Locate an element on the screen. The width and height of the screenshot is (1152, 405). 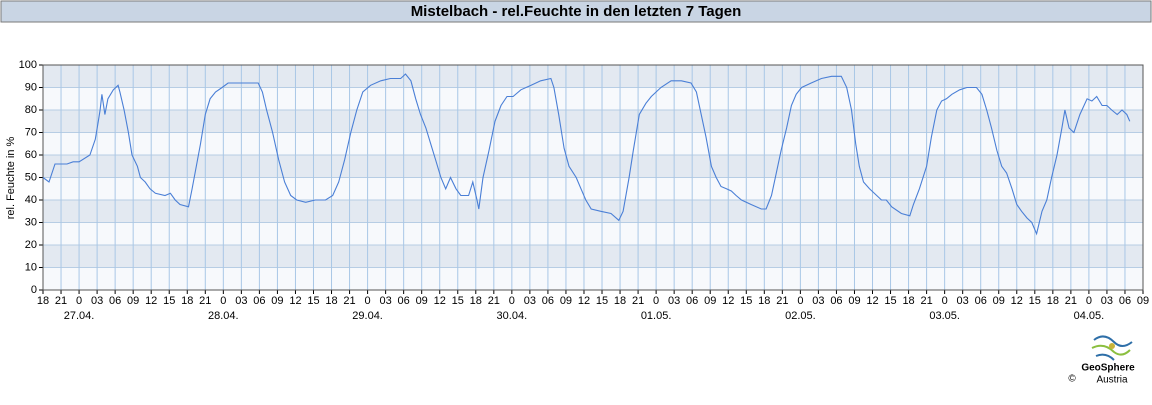
title-bar is located at coordinates (576, 11).